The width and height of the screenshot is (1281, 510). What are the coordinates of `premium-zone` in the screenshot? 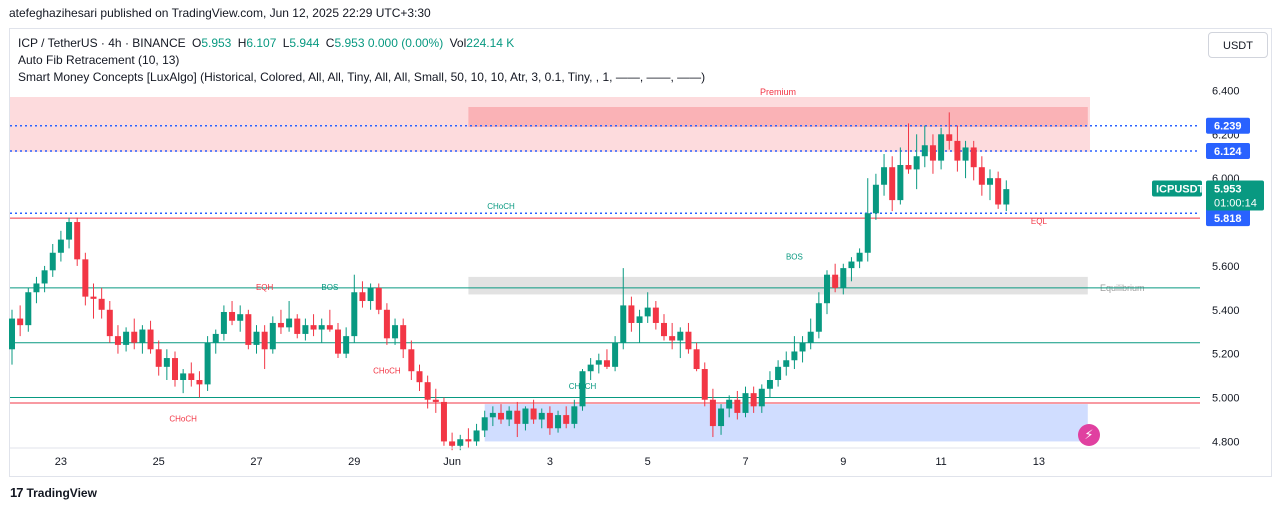 It's located at (550, 124).